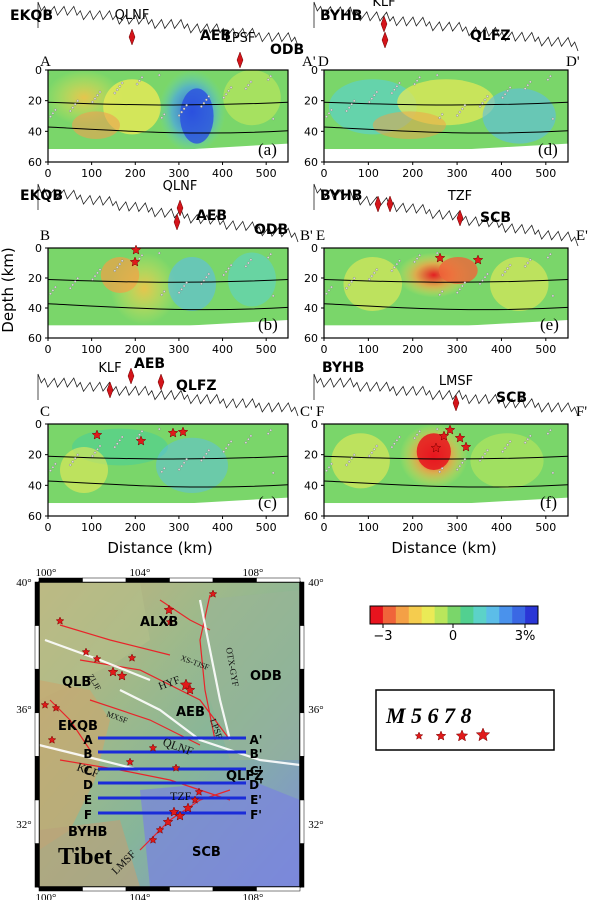  I want to click on depth-axis-label: Depth (km), so click(8, 289).